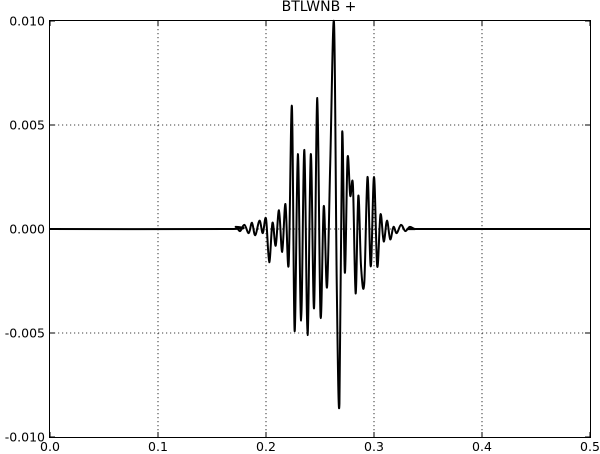  Describe the element at coordinates (266, 446) in the screenshot. I see `x-tick-label: 0.2` at that location.